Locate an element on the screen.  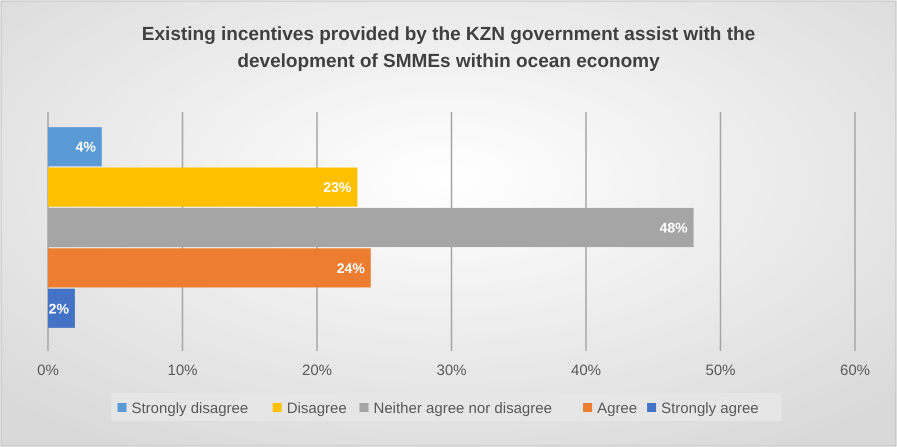
x-tick-label: 60% is located at coordinates (855, 370).